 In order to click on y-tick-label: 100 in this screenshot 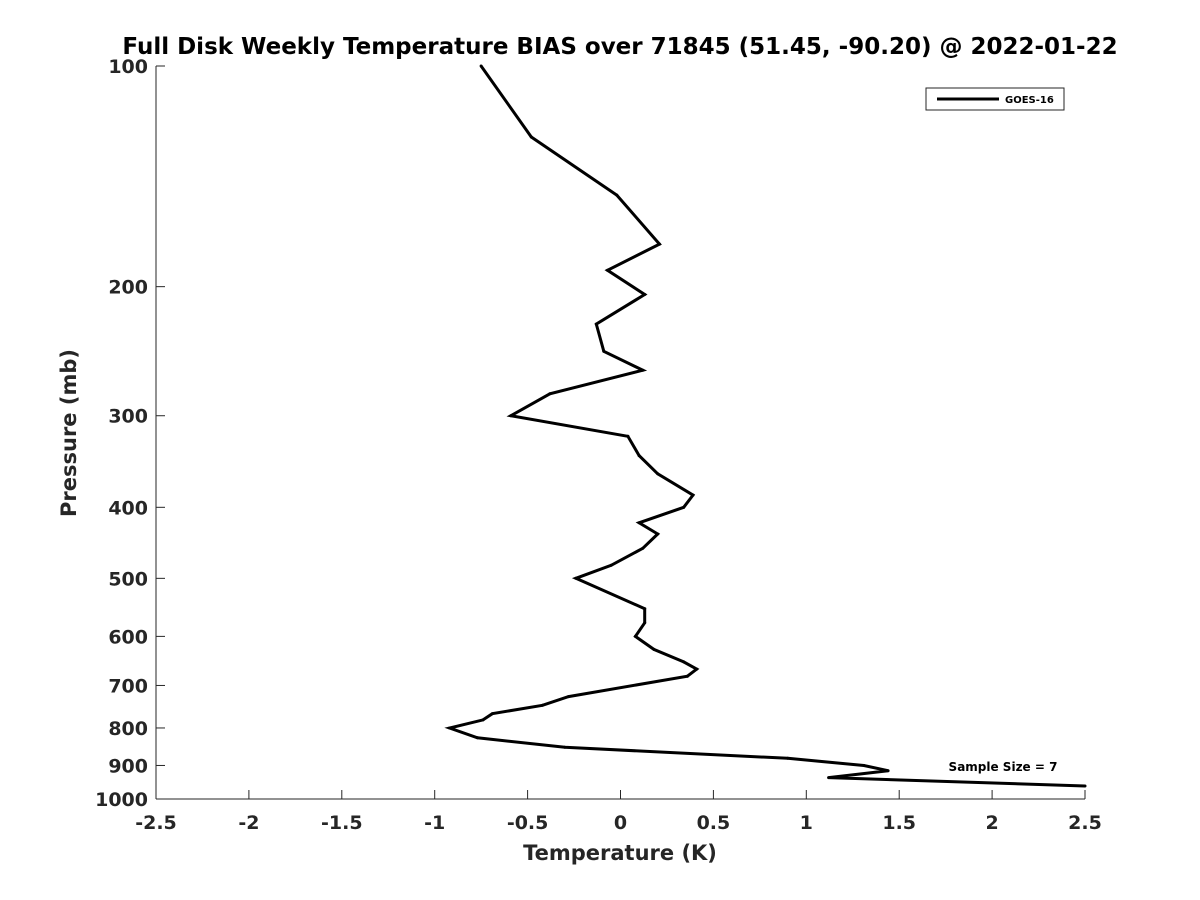, I will do `click(128, 67)`.